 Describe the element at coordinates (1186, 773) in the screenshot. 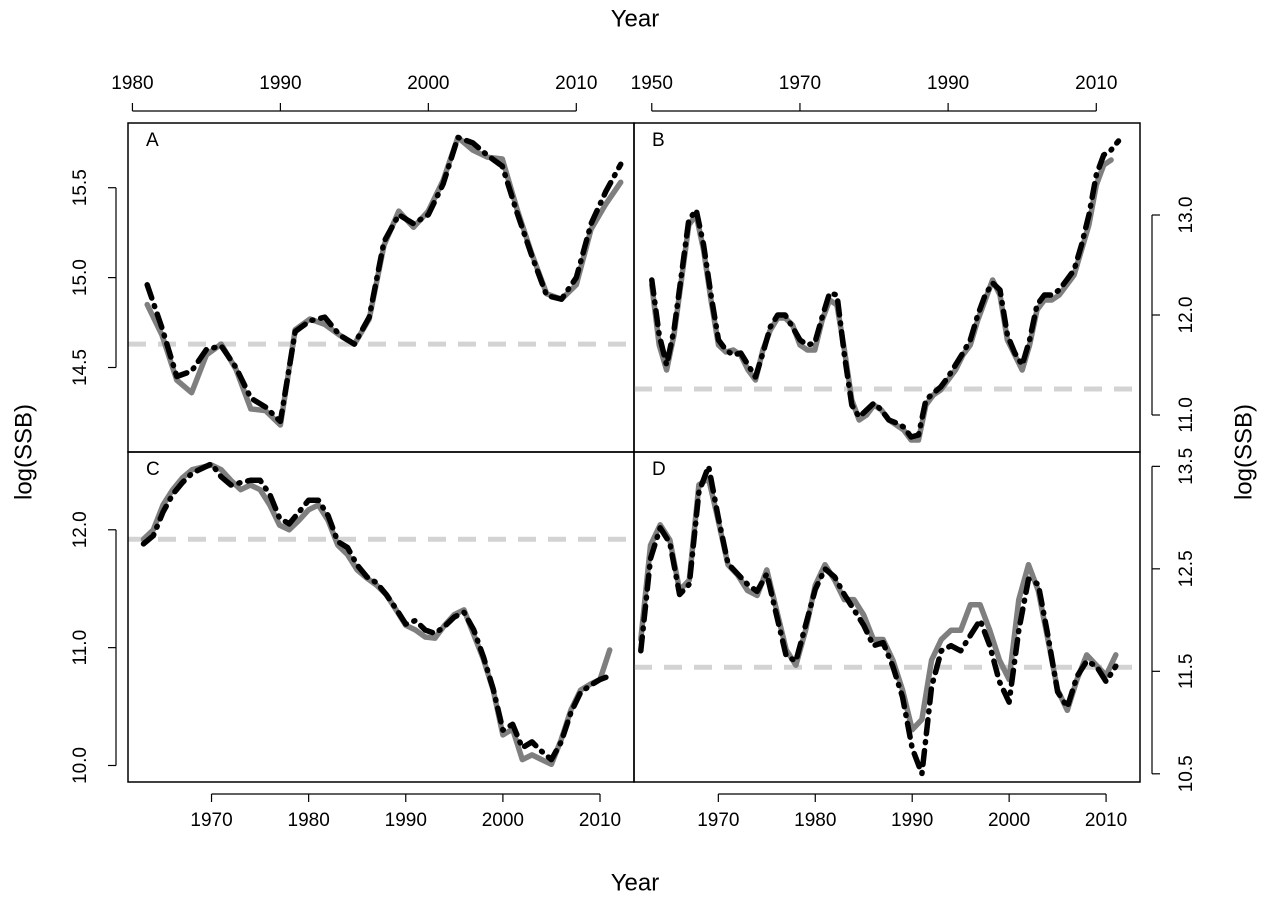

I see `y-tick-label: 10.5` at that location.